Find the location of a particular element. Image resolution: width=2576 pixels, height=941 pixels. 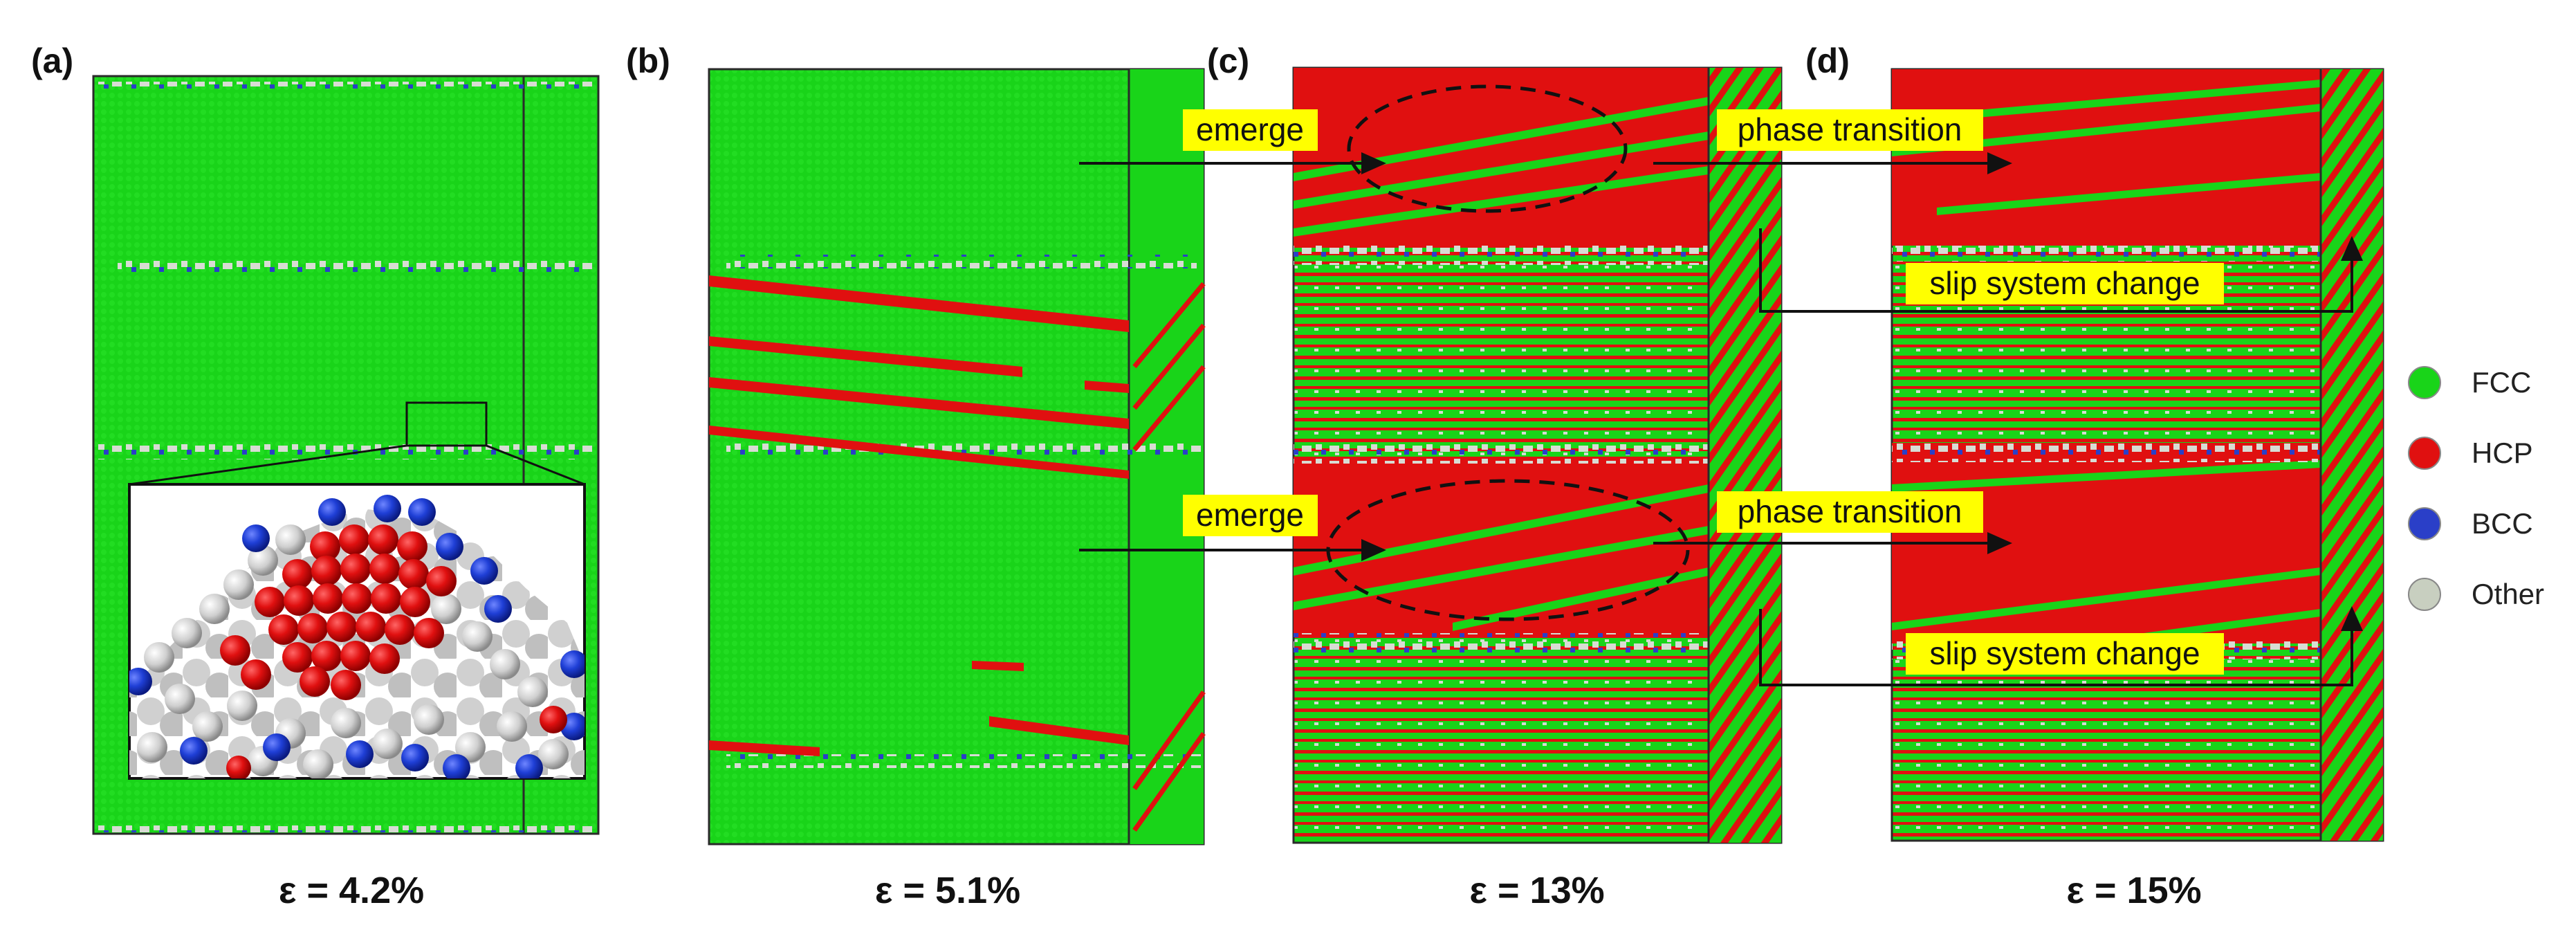

legend-swatch-bcc is located at coordinates (2424, 523).